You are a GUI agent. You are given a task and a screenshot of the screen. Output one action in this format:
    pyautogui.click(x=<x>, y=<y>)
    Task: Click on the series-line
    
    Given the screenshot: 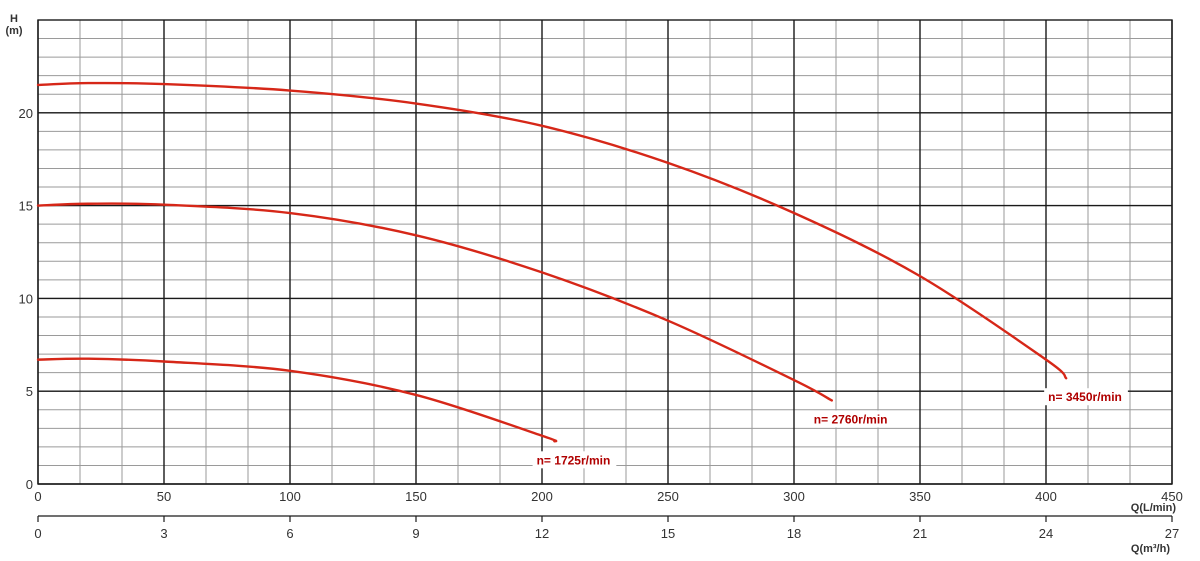 What is the action you would take?
    pyautogui.click(x=297, y=400)
    